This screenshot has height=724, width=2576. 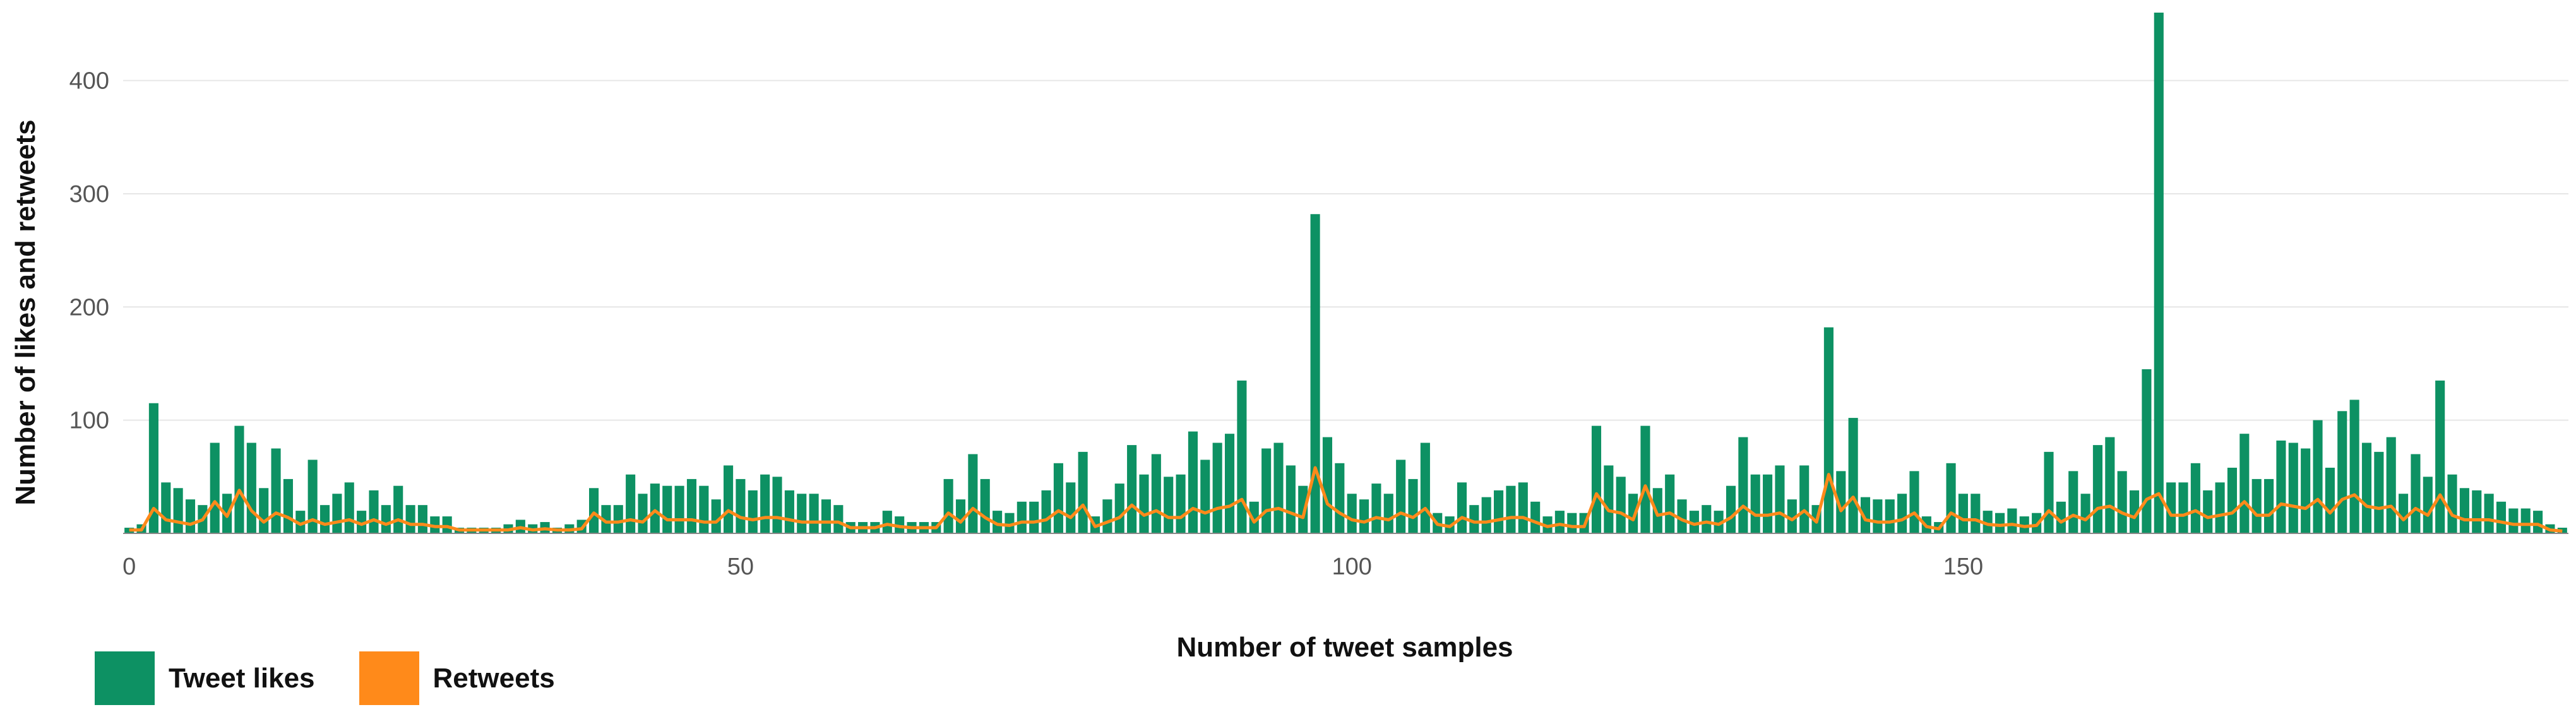 I want to click on retweets-swatch, so click(x=389, y=678).